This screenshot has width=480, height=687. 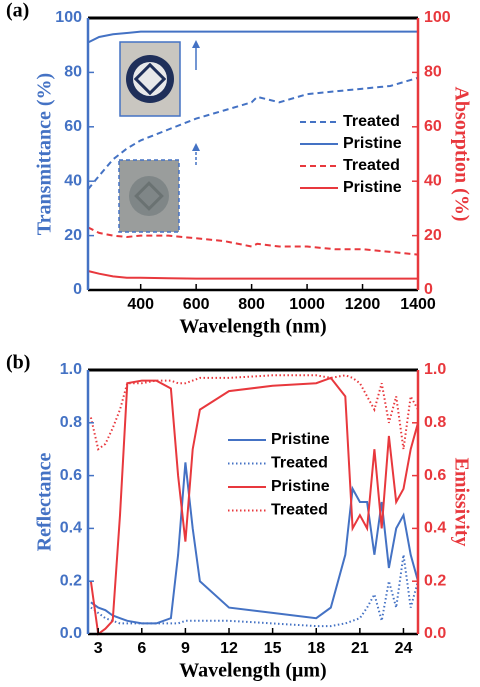 What do you see at coordinates (251, 304) in the screenshot?
I see `x-tick-label: 800` at bounding box center [251, 304].